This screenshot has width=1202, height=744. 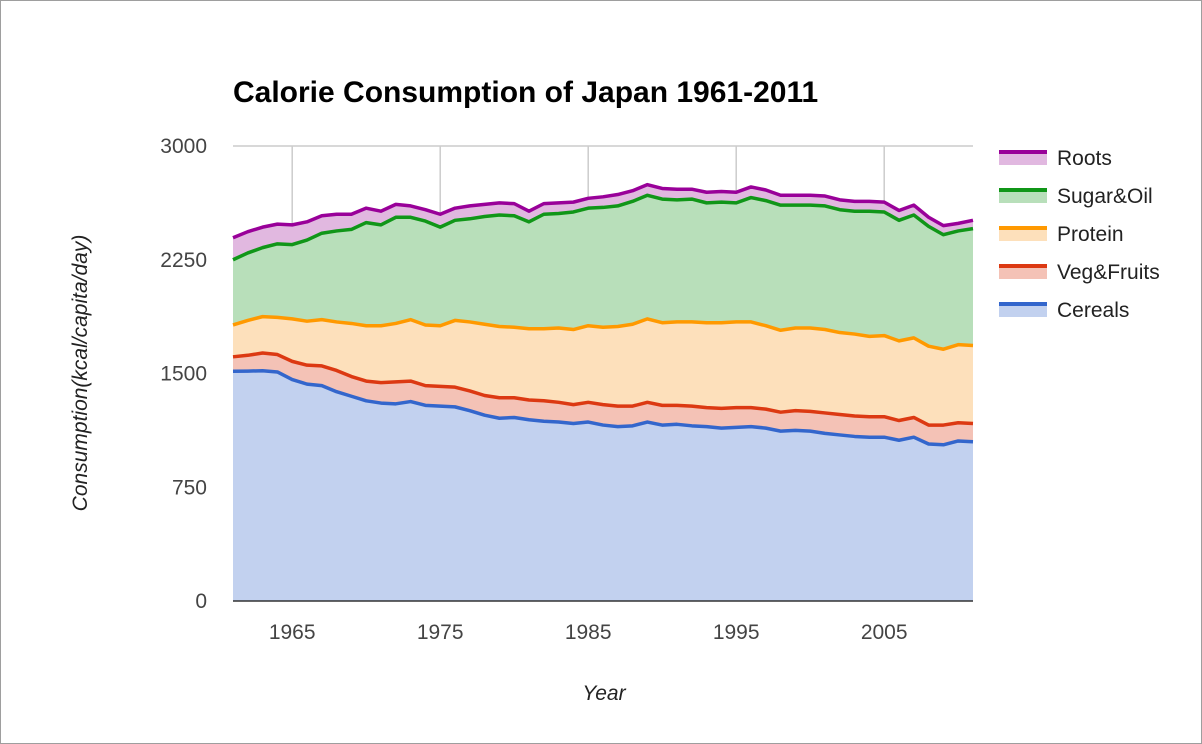 I want to click on y-tick-labels: 0 750 1500 2250 3000, so click(x=183, y=374).